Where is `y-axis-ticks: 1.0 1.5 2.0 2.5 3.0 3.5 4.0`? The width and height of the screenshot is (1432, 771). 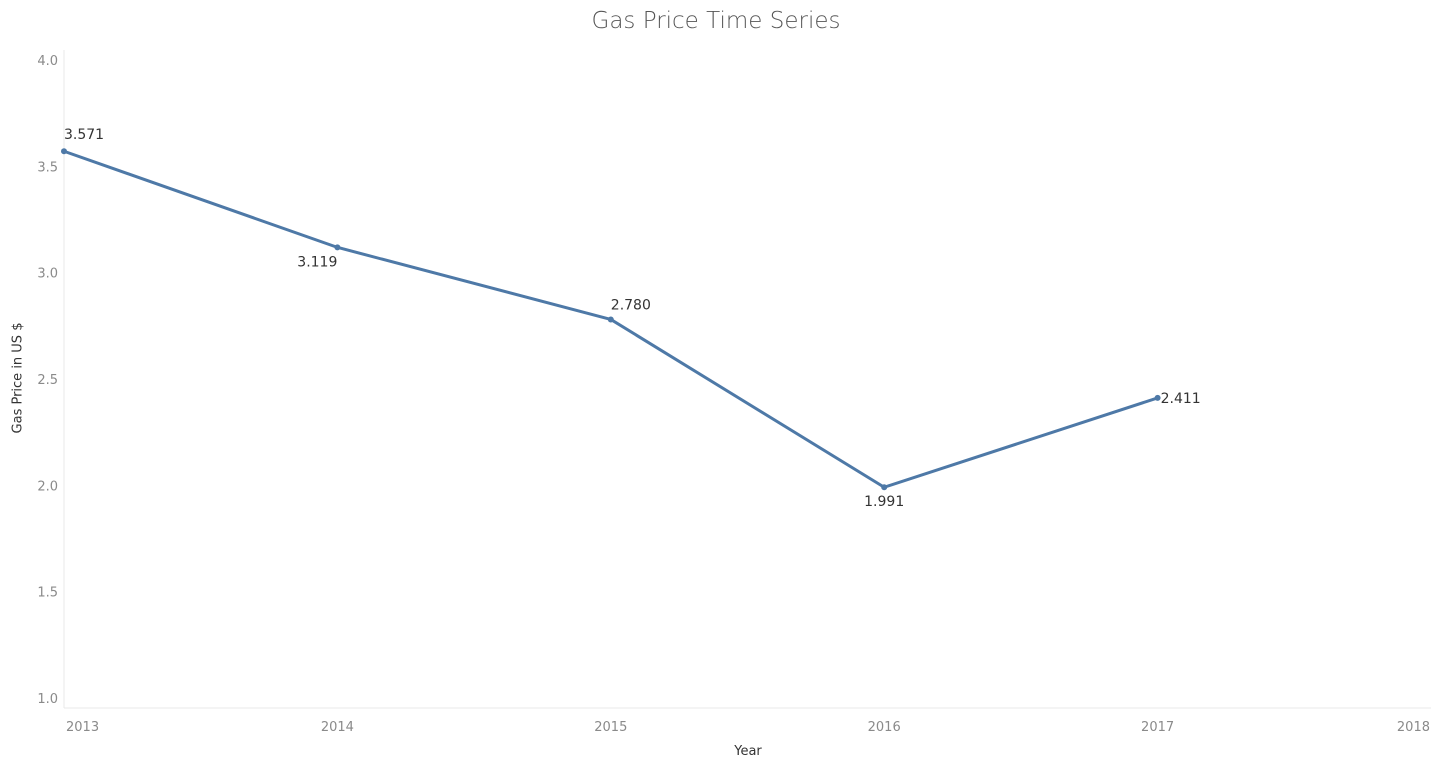
y-axis-ticks: 1.0 1.5 2.0 2.5 3.0 3.5 4.0 is located at coordinates (47, 380).